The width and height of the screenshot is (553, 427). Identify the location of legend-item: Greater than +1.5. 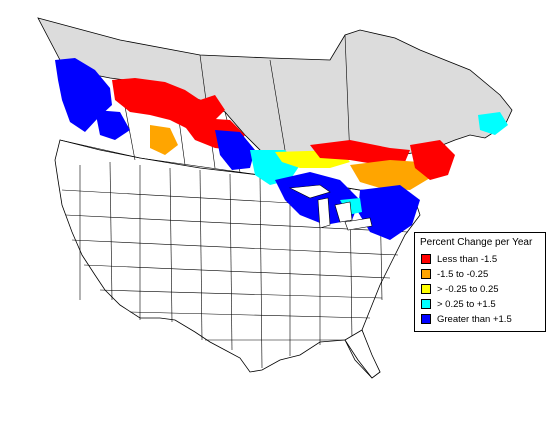
(466, 319).